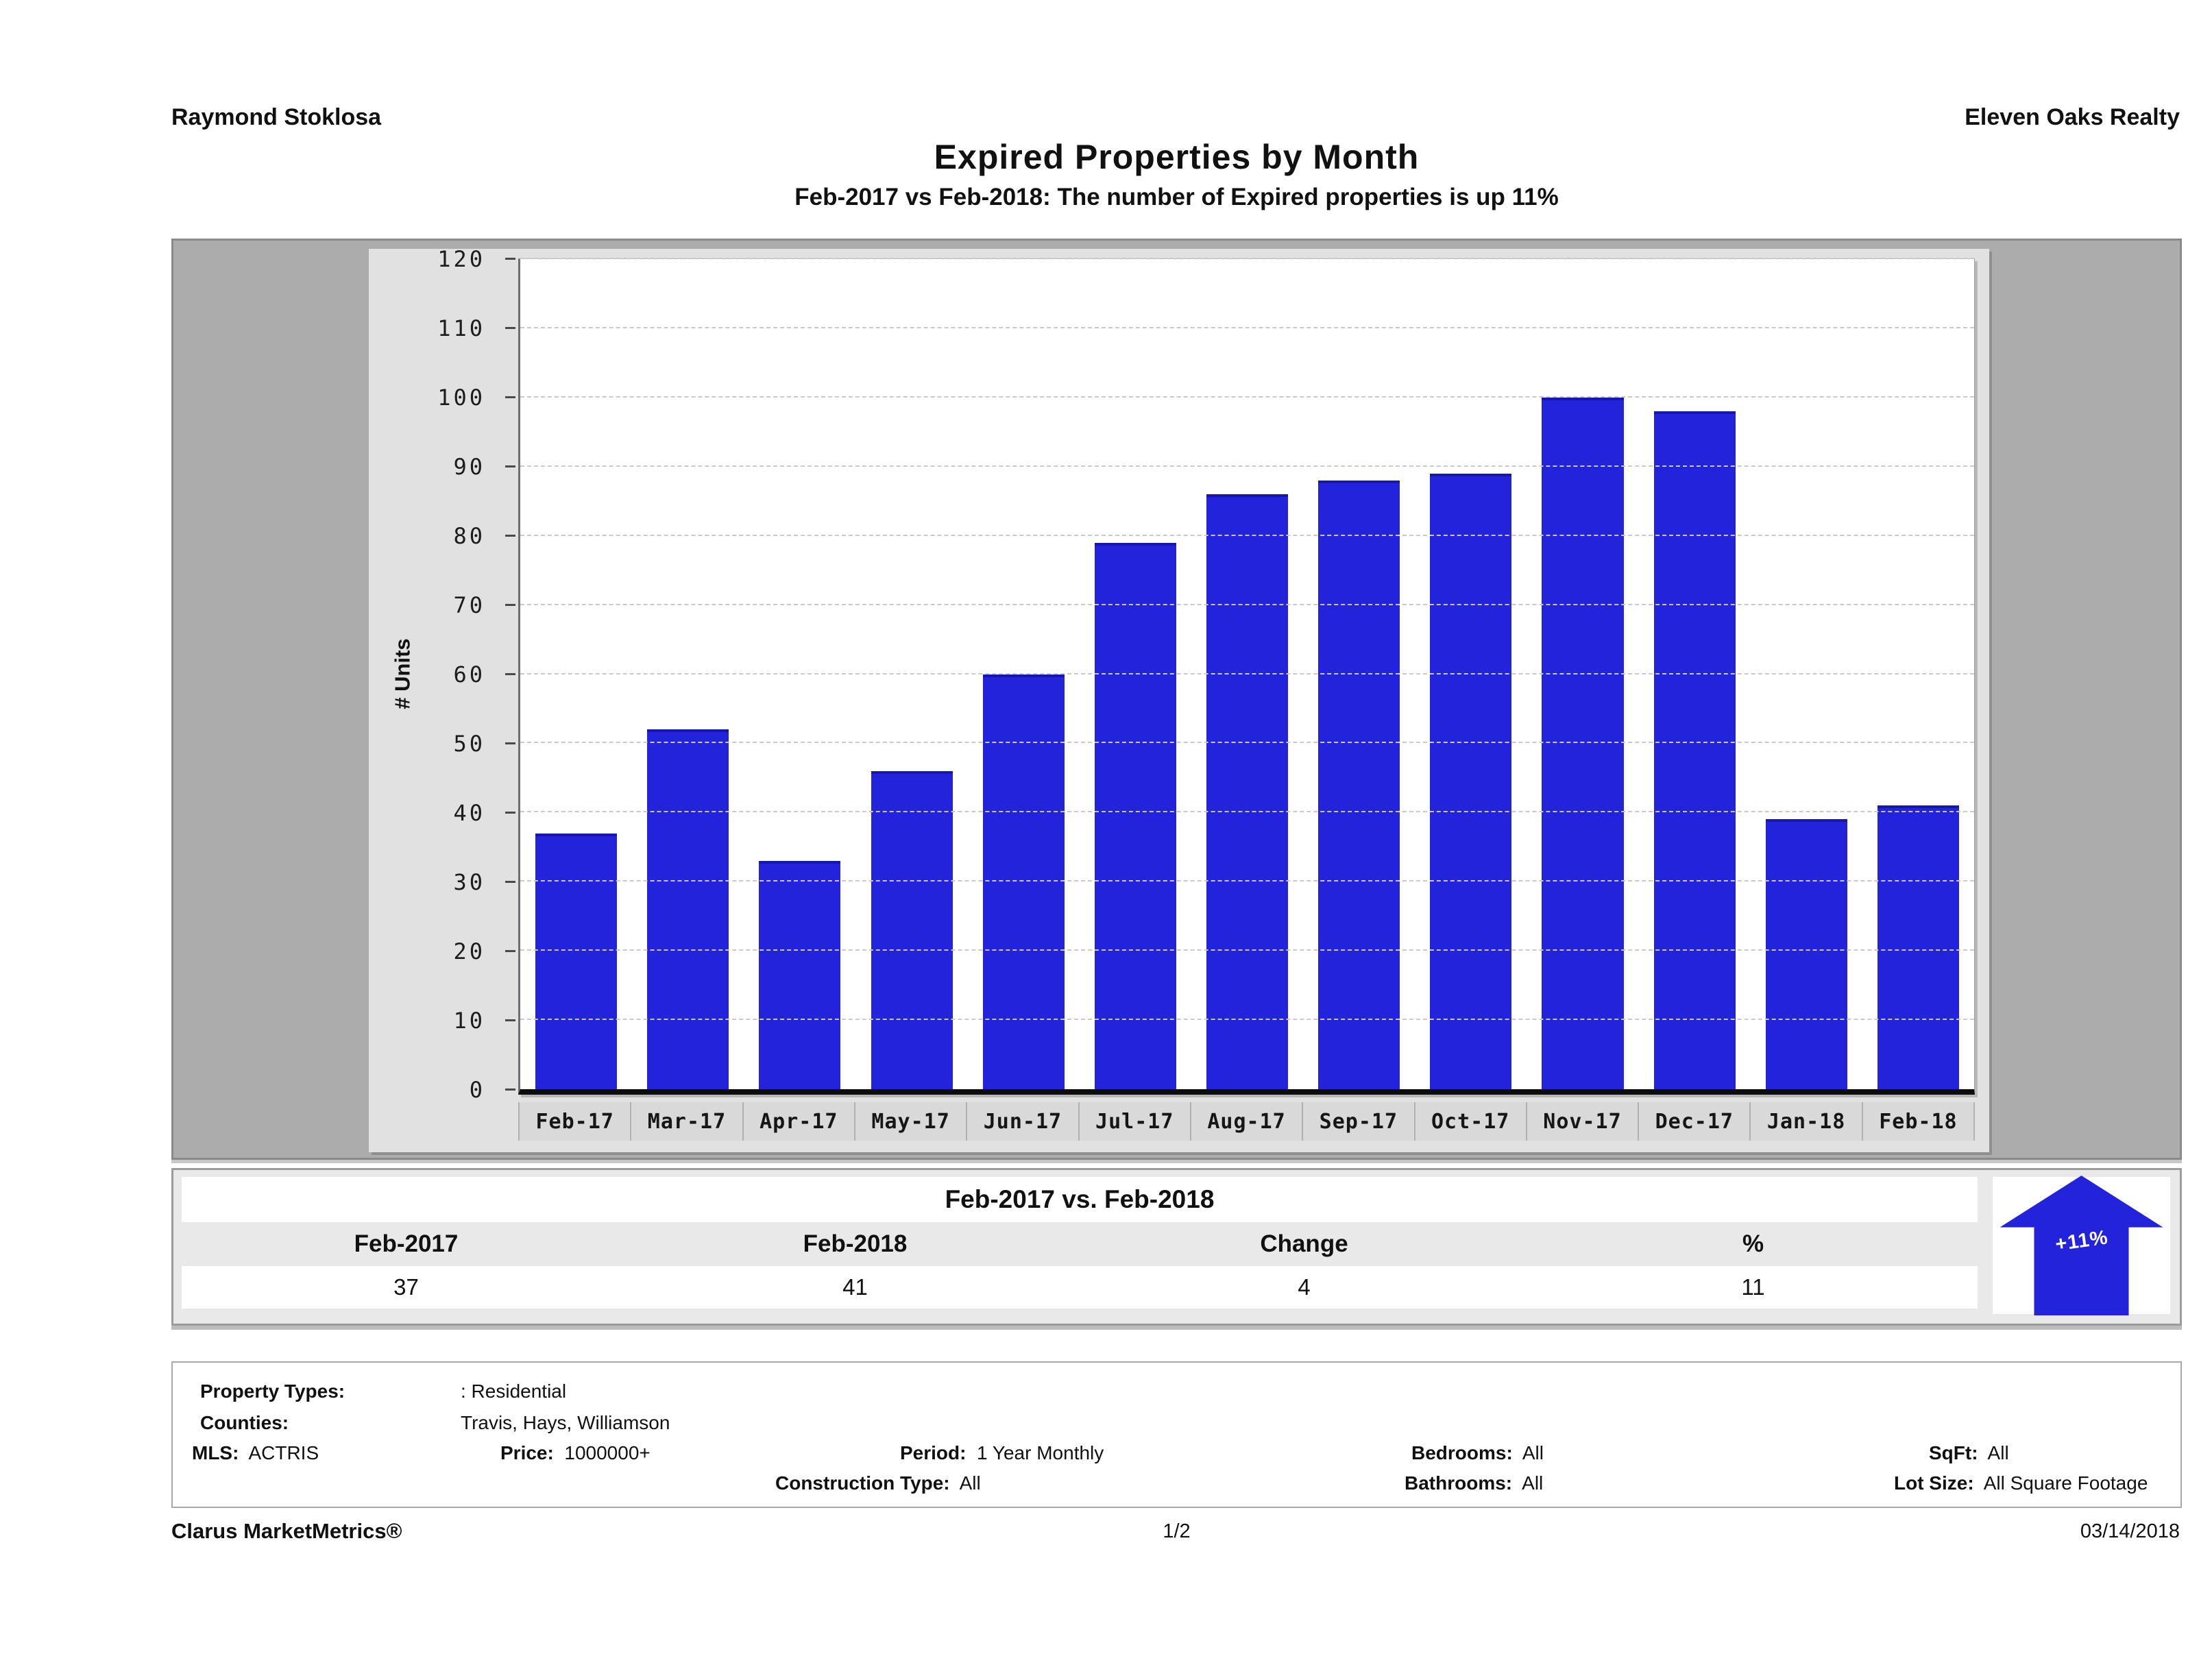 The height and width of the screenshot is (1678, 2212). Describe the element at coordinates (1753, 1243) in the screenshot. I see `comparison-header: %` at that location.